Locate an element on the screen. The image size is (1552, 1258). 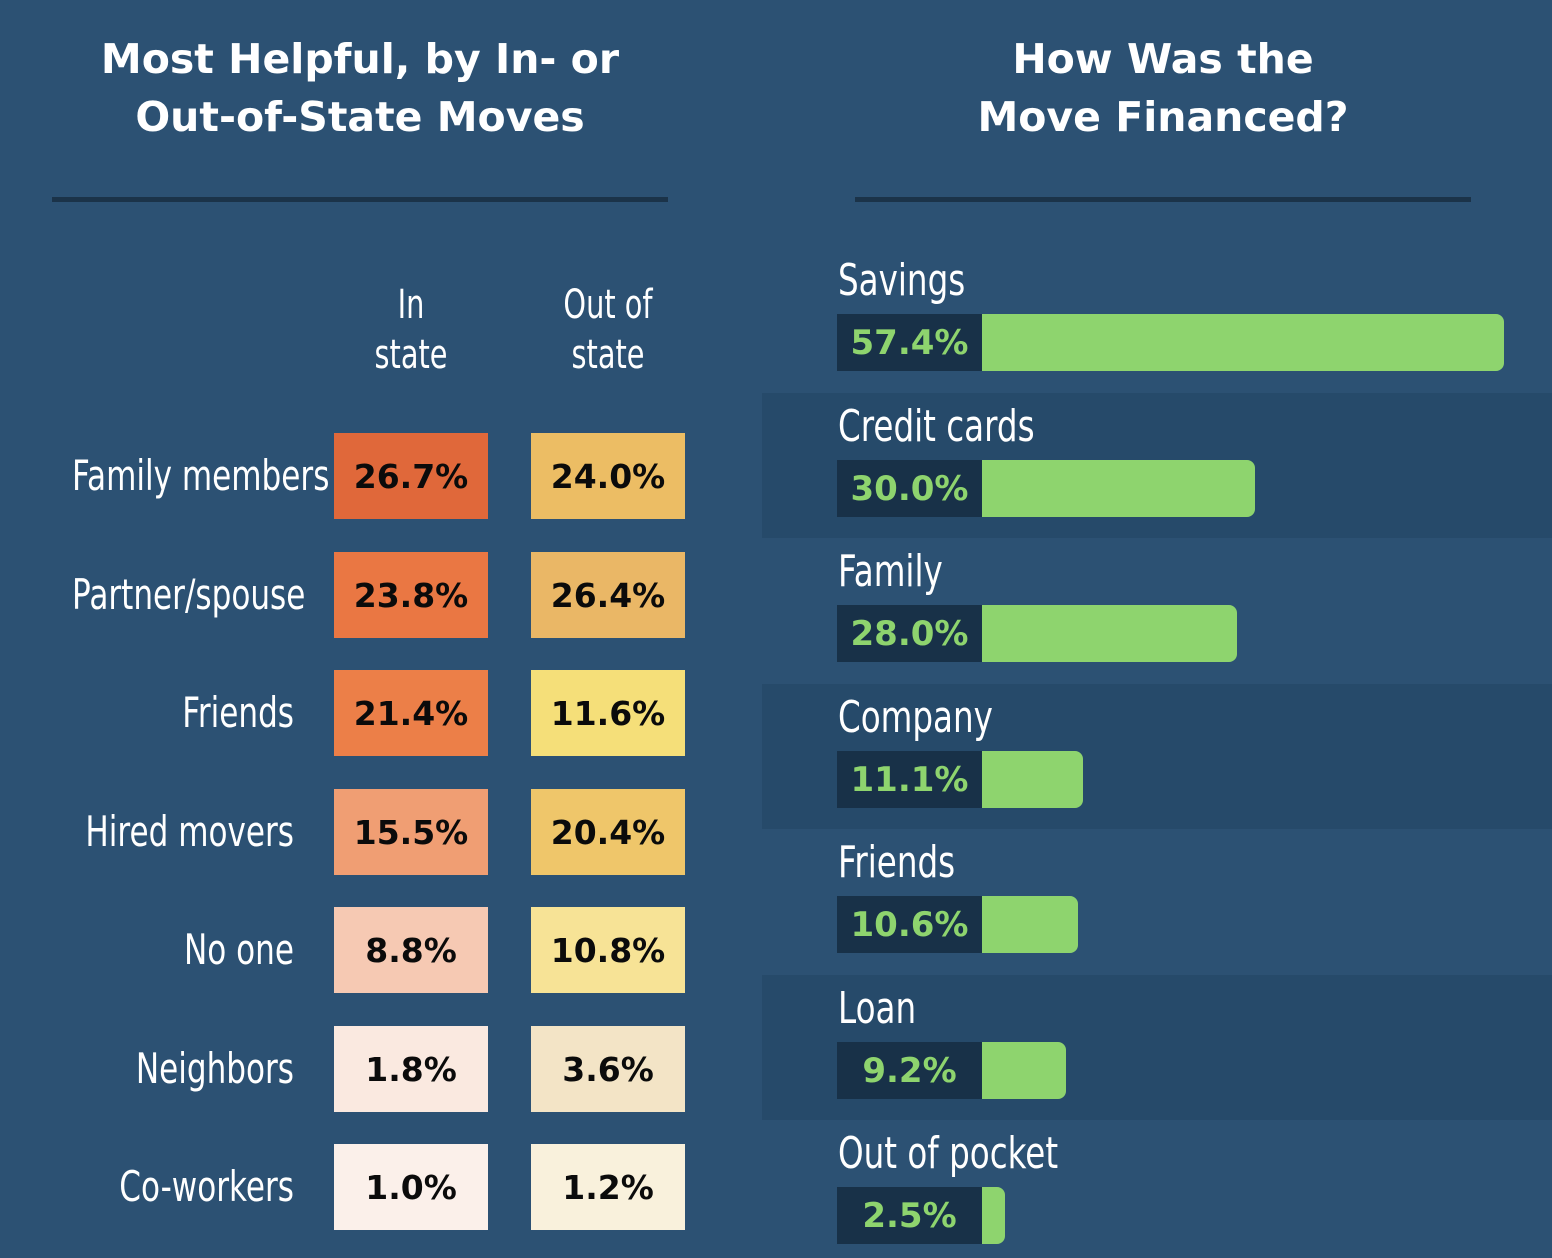
bar-chart-title: How Was the Move Financed? is located at coordinates (1163, 88).